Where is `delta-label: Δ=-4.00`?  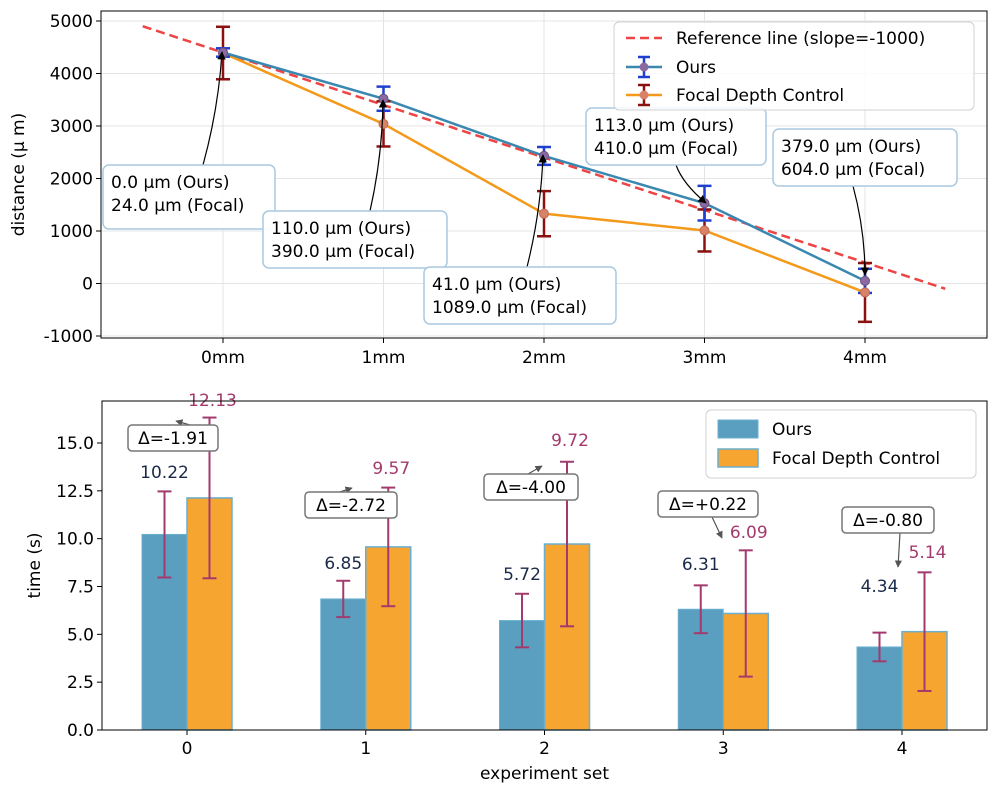
delta-label: Δ=-4.00 is located at coordinates (531, 488).